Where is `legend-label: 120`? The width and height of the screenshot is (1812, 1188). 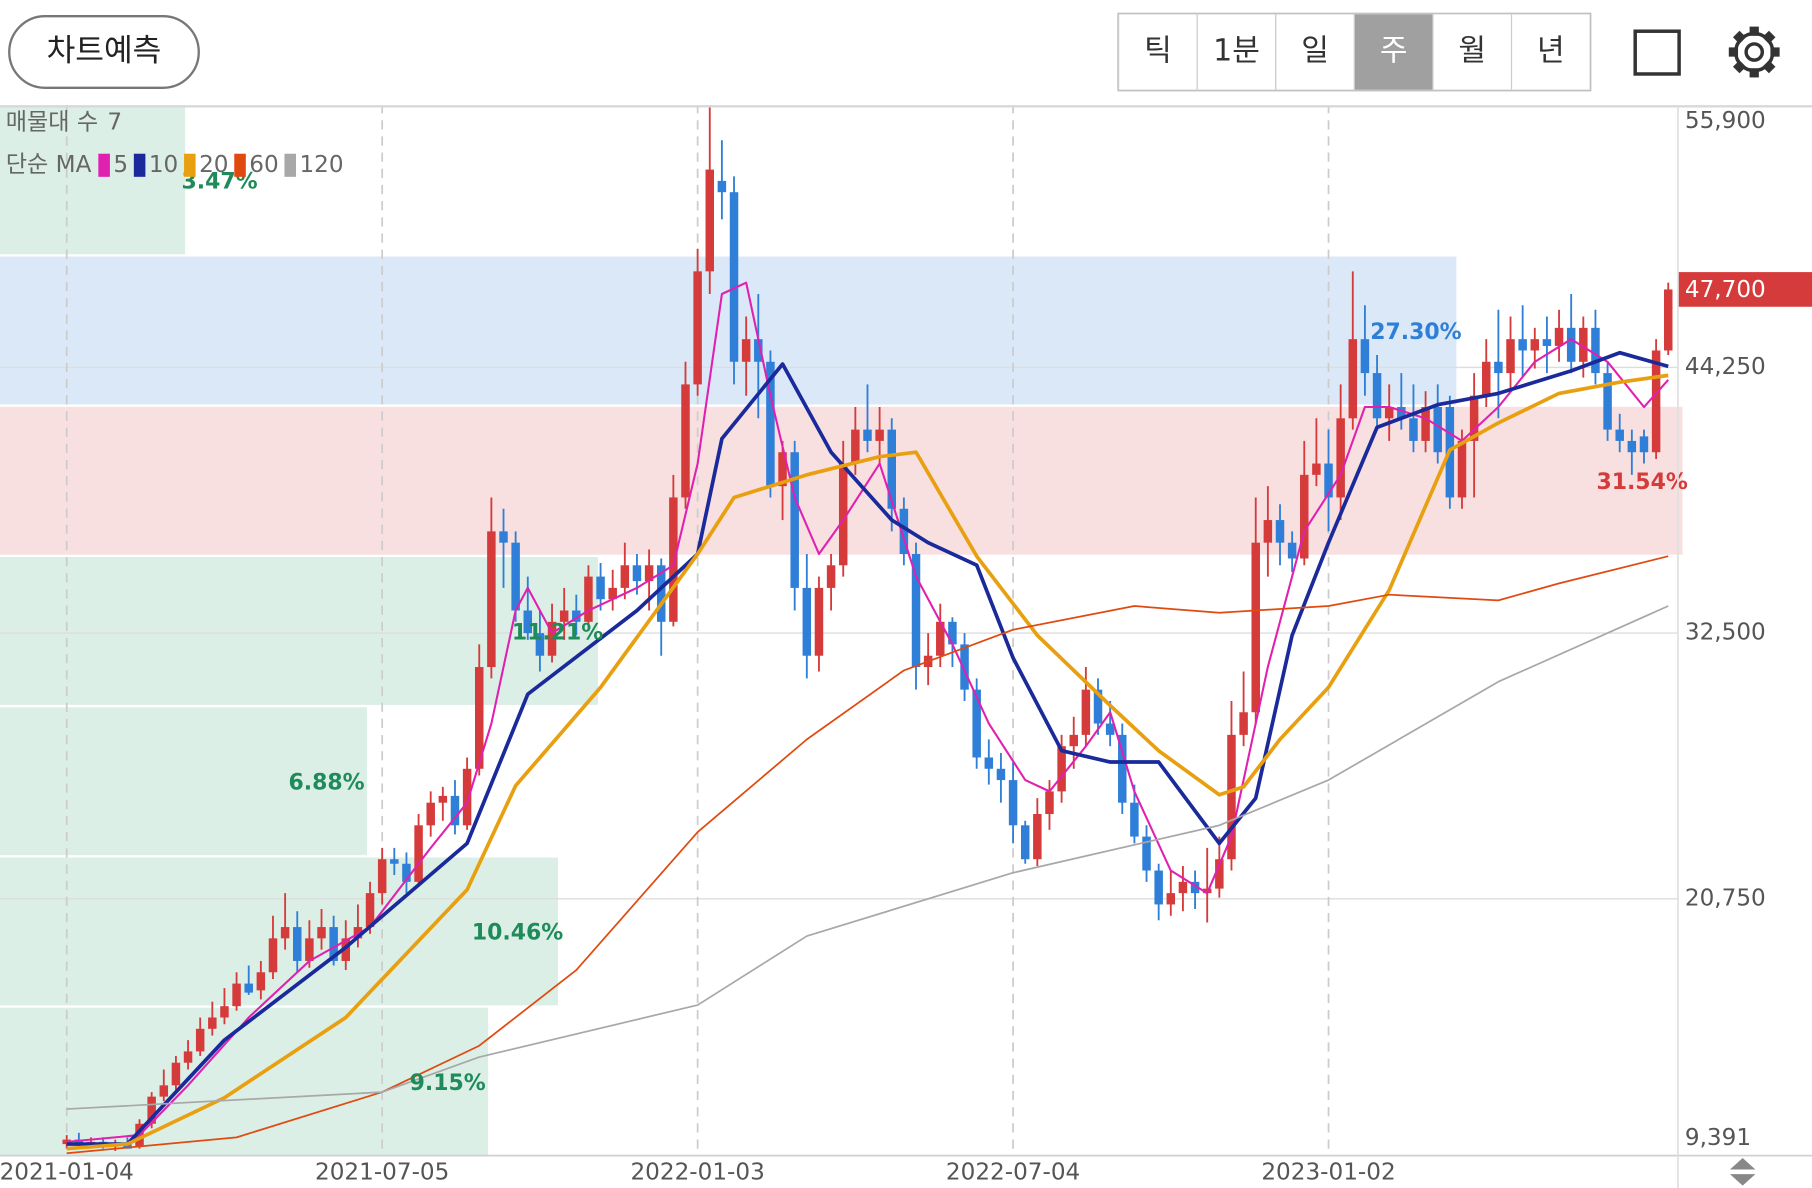
legend-label: 120 is located at coordinates (321, 165).